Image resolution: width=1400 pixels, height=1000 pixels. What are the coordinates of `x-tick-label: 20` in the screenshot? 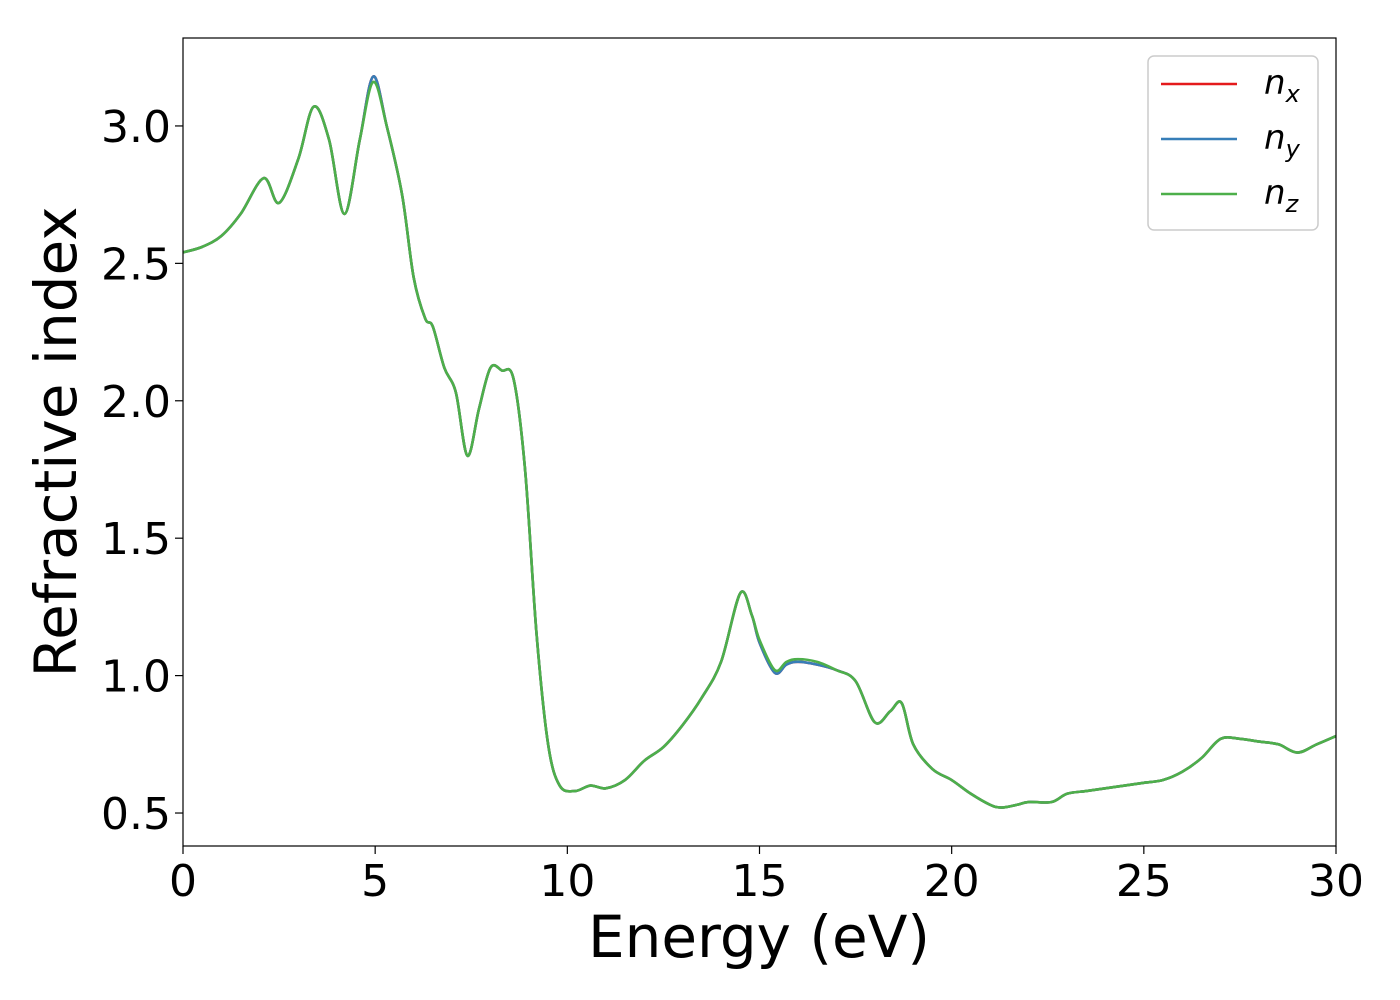 It's located at (952, 881).